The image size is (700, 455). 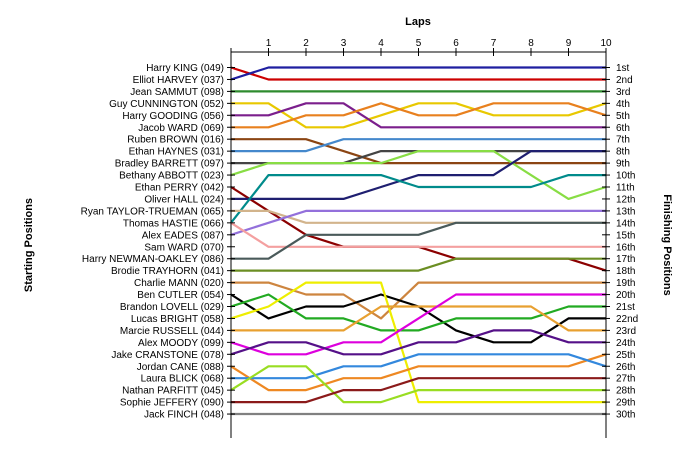 I want to click on starting-position-label: Marcie RUSSELL (044), so click(x=172, y=331).